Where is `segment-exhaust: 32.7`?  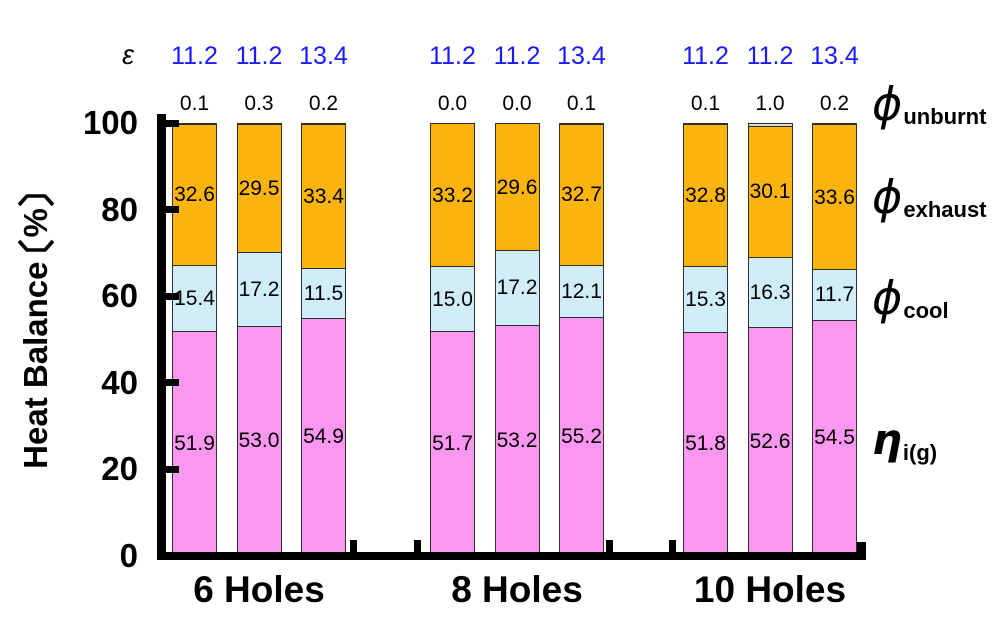 segment-exhaust: 32.7 is located at coordinates (581, 195).